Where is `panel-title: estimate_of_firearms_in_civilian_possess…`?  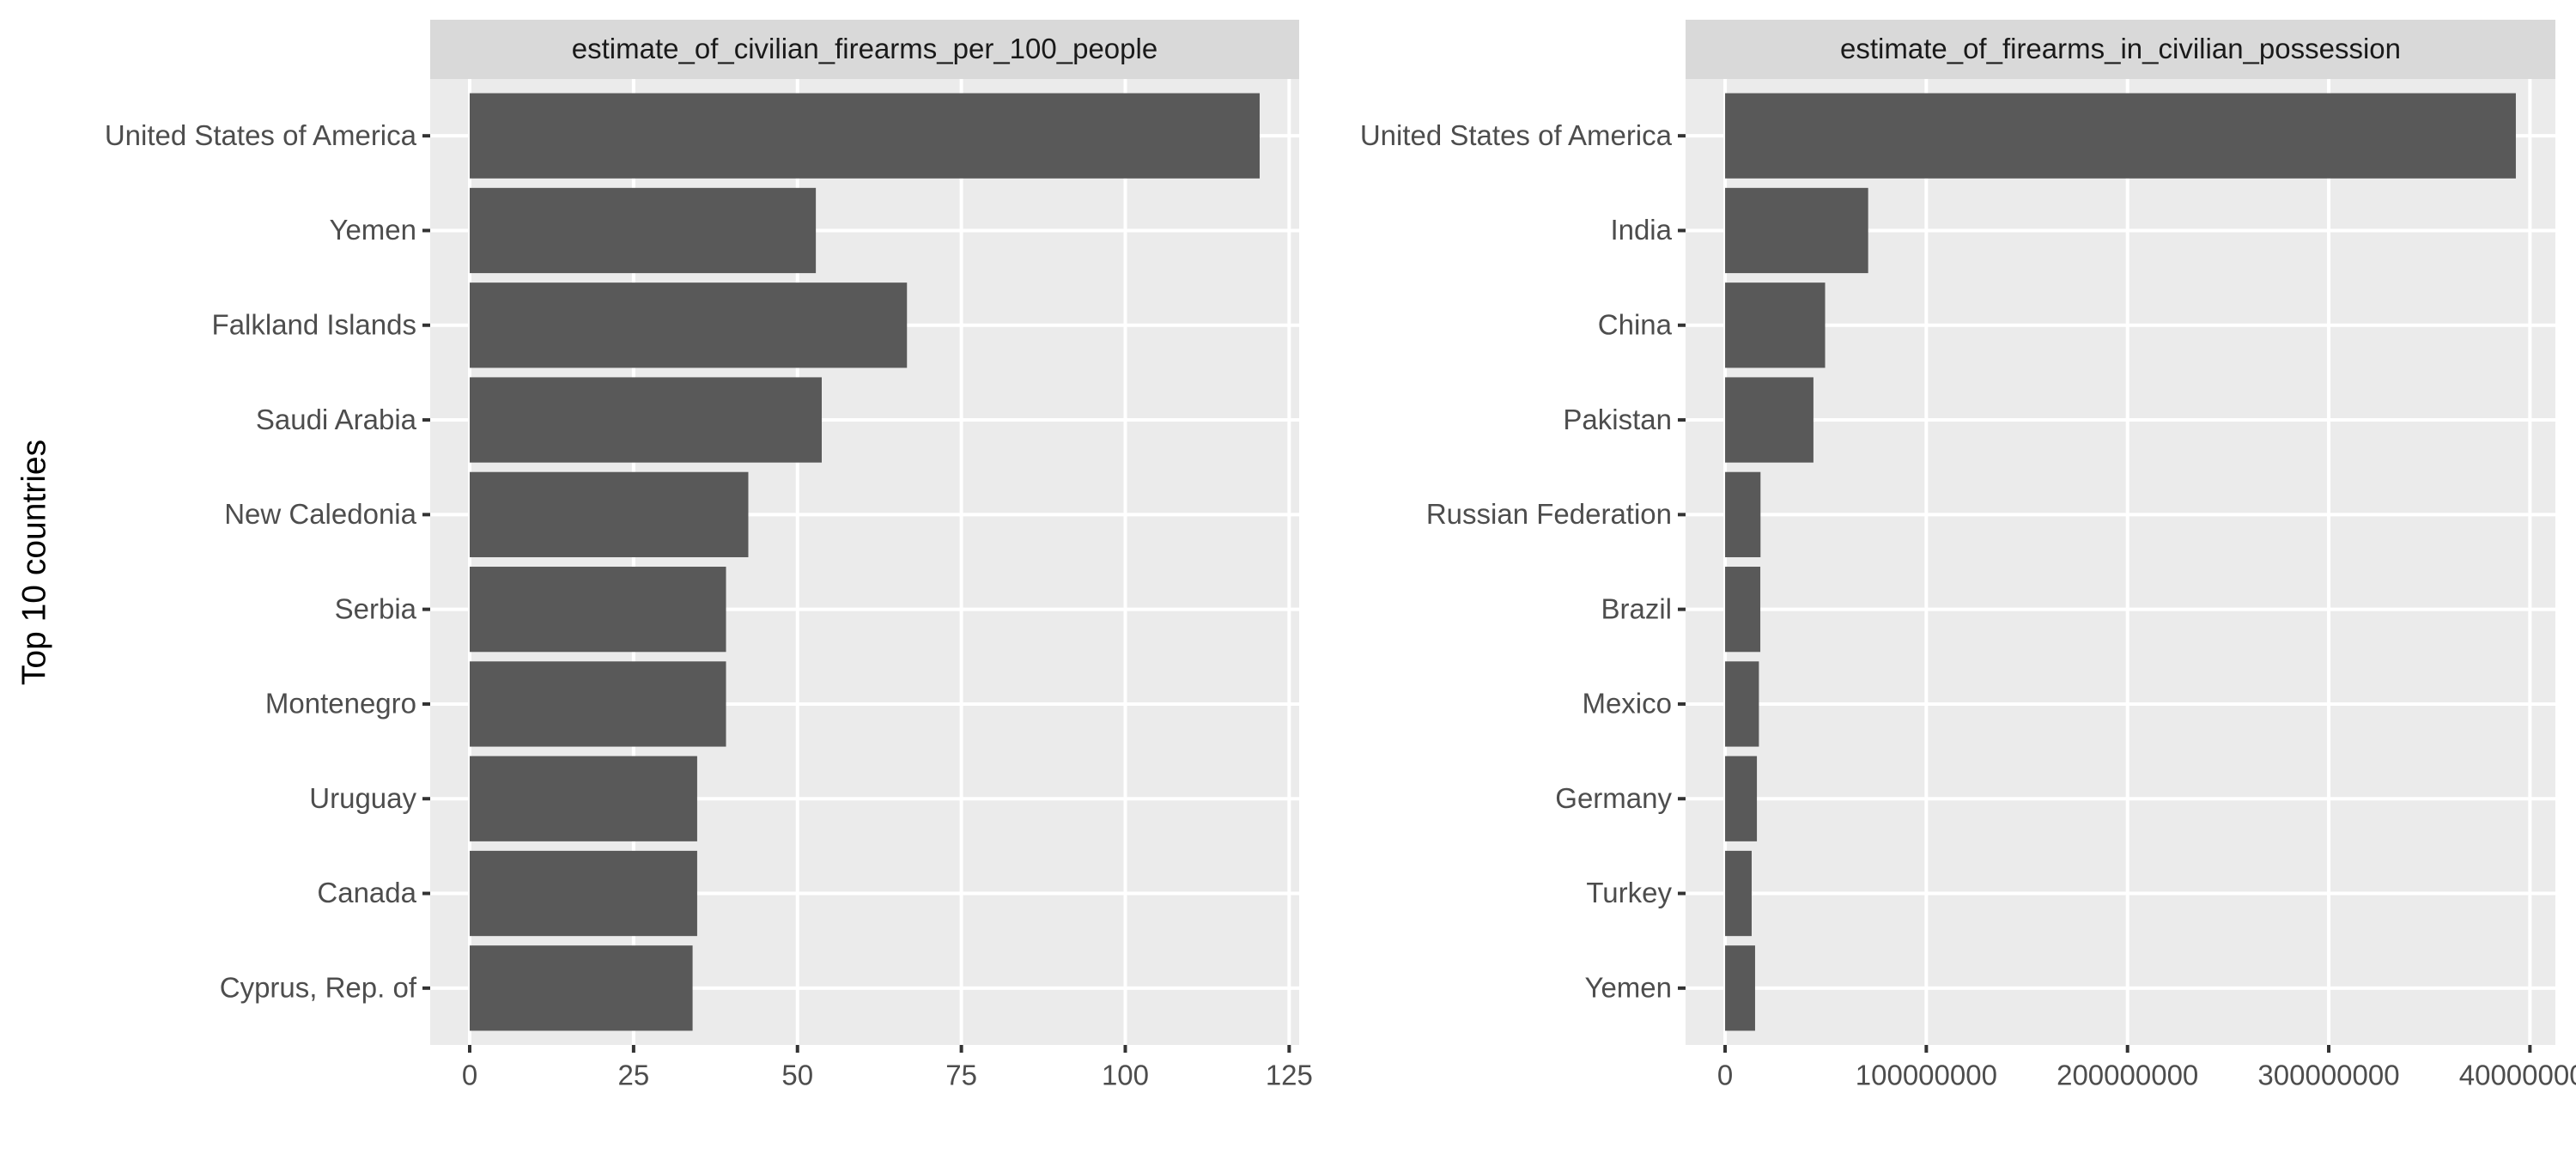
panel-title: estimate_of_firearms_in_civilian_possess… is located at coordinates (2120, 48).